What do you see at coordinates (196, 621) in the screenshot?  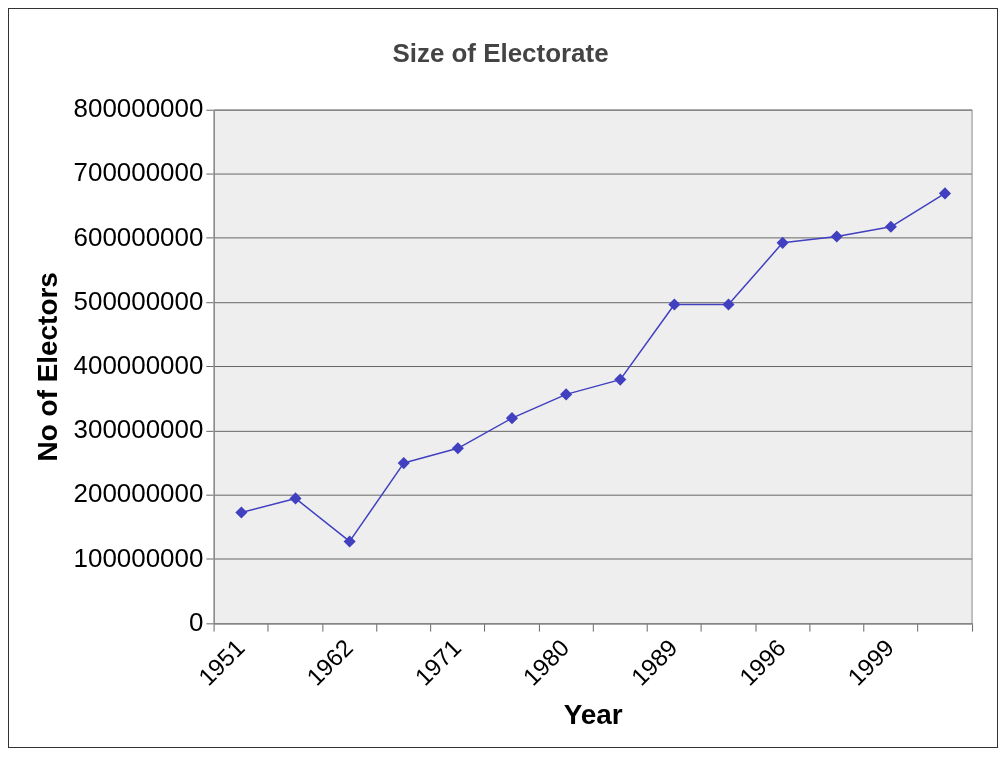 I see `y-tick-label: 0` at bounding box center [196, 621].